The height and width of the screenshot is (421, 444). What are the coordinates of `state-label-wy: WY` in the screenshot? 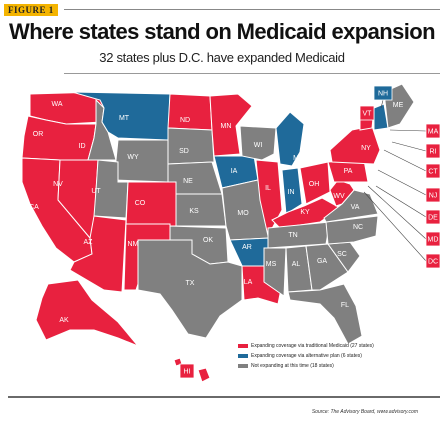 It's located at (133, 157).